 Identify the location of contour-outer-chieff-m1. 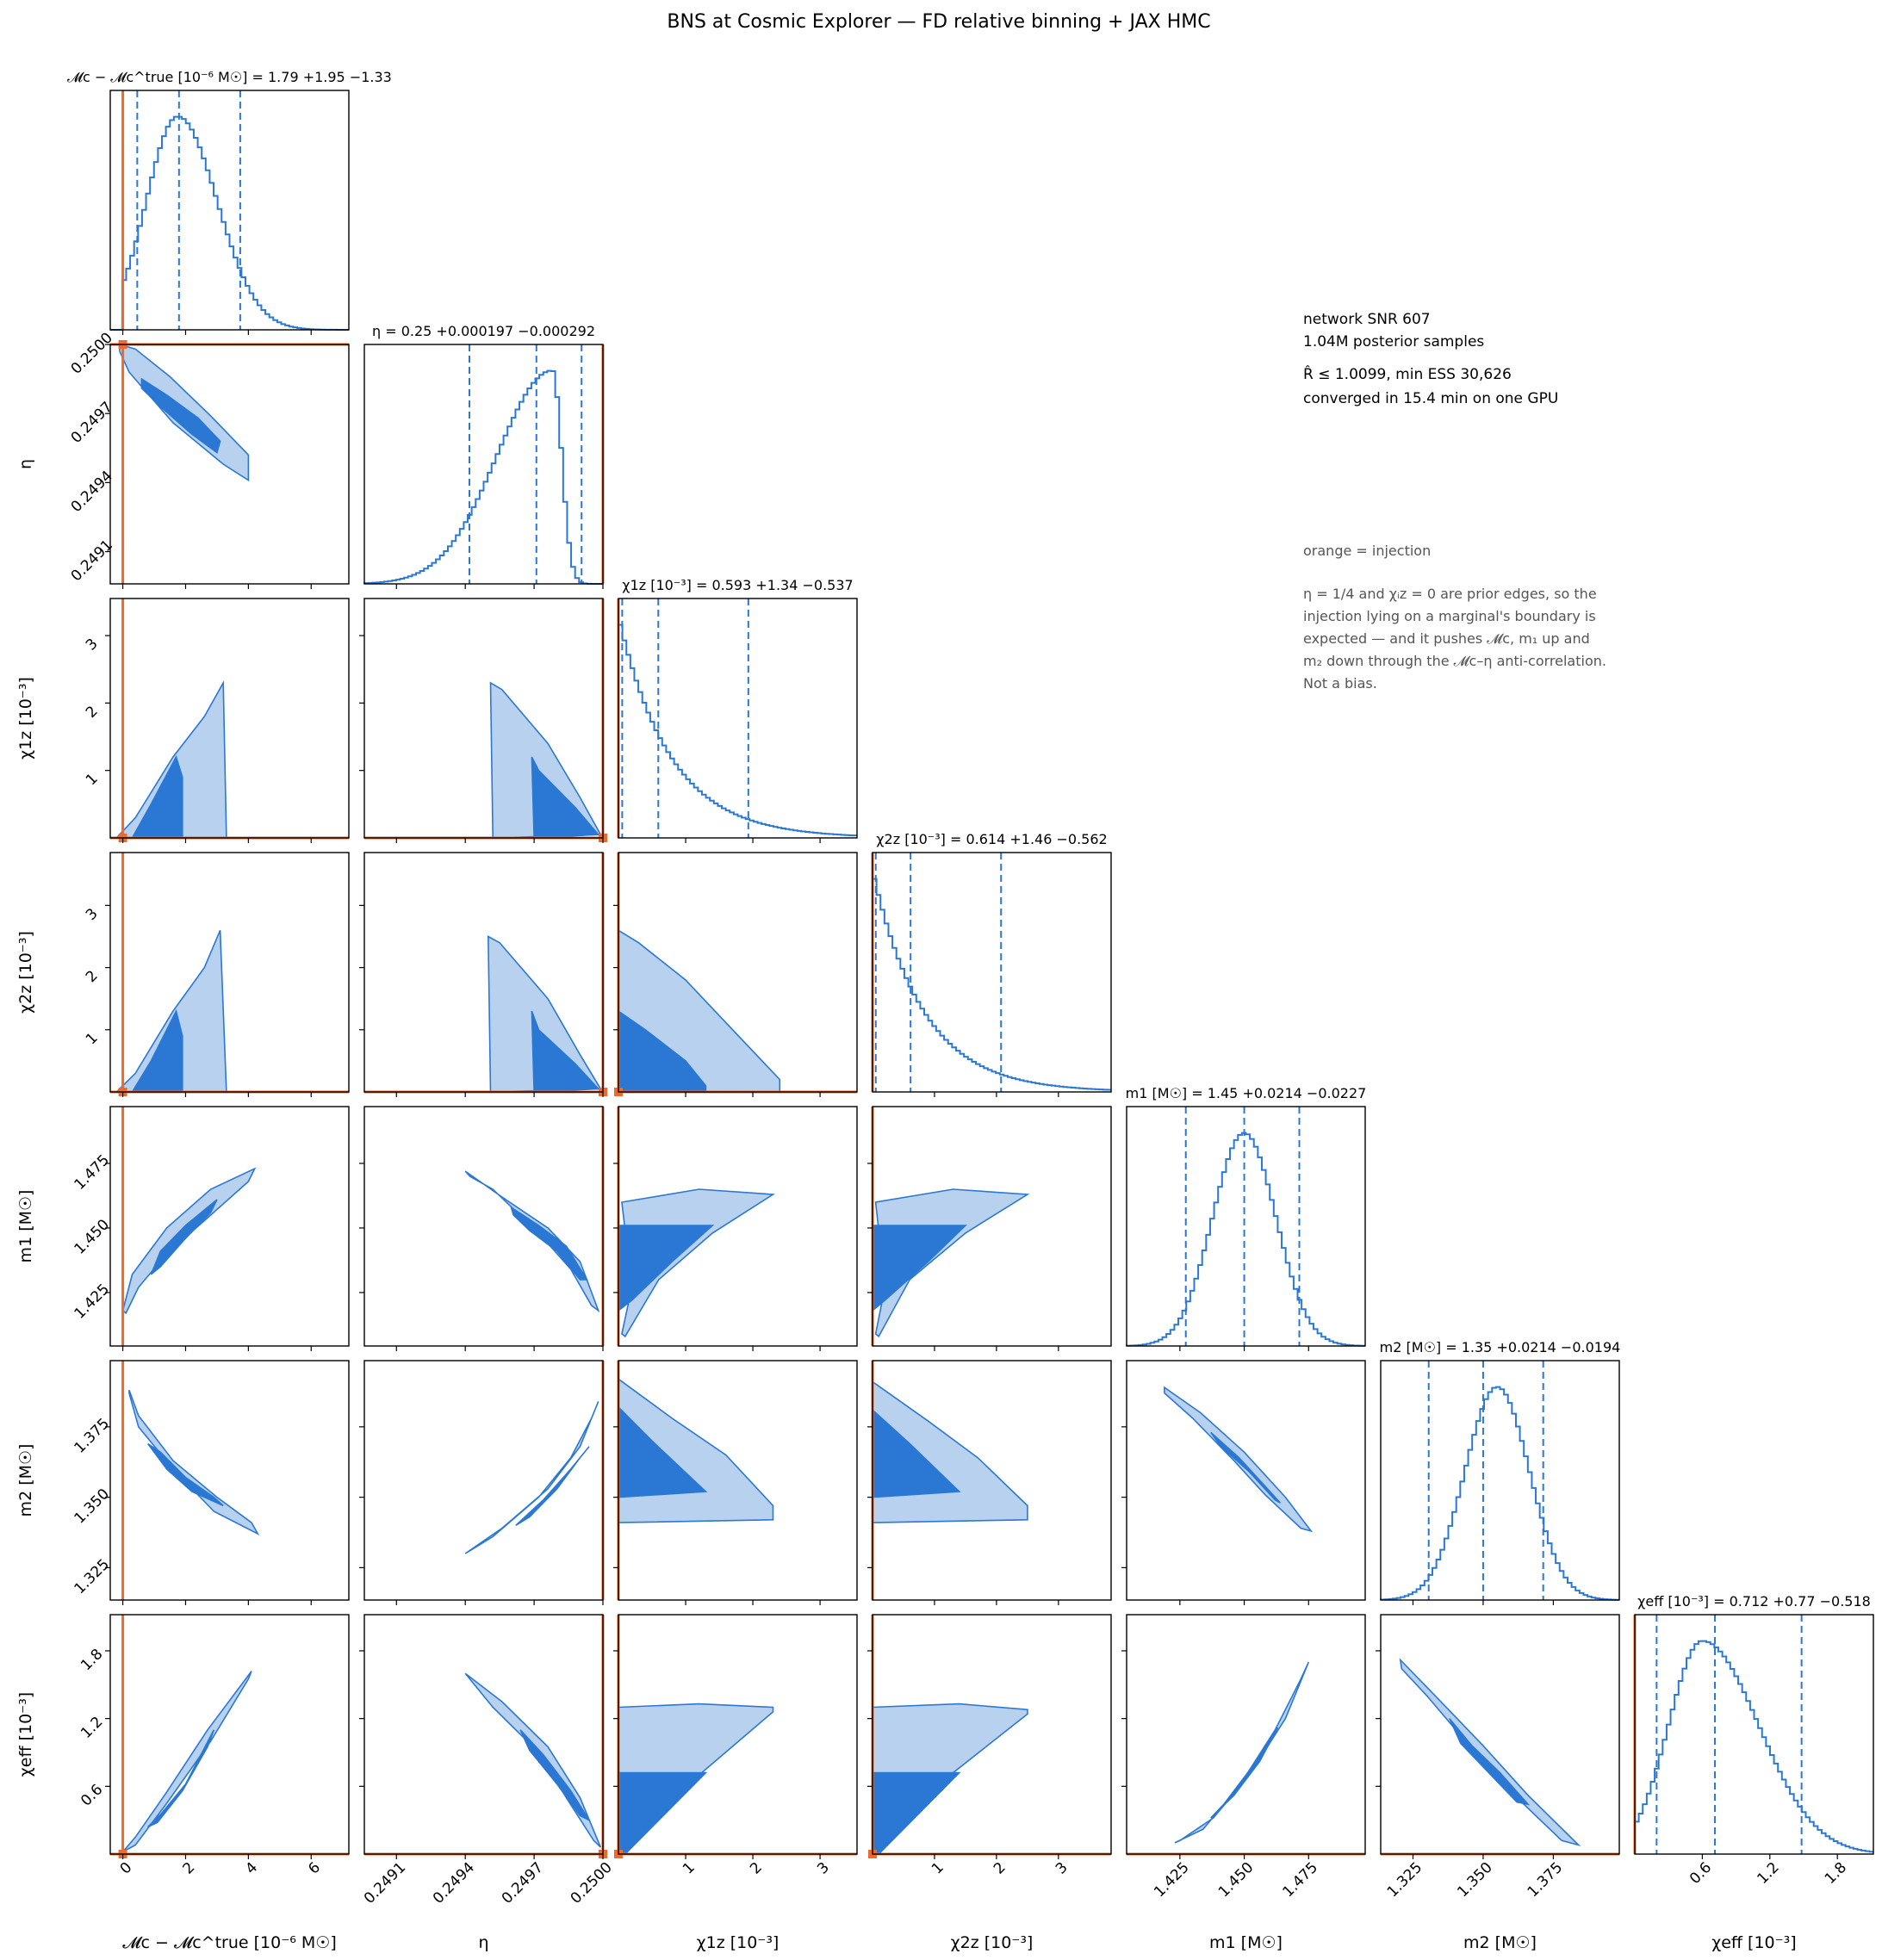
(1242, 1752).